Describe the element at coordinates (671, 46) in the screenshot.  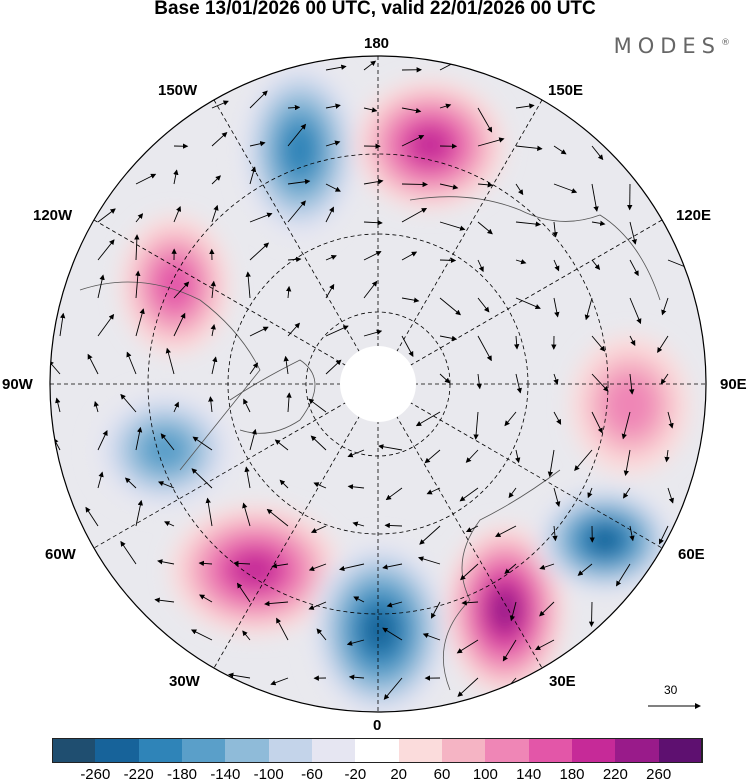
I see `brand-logo: MODES®` at that location.